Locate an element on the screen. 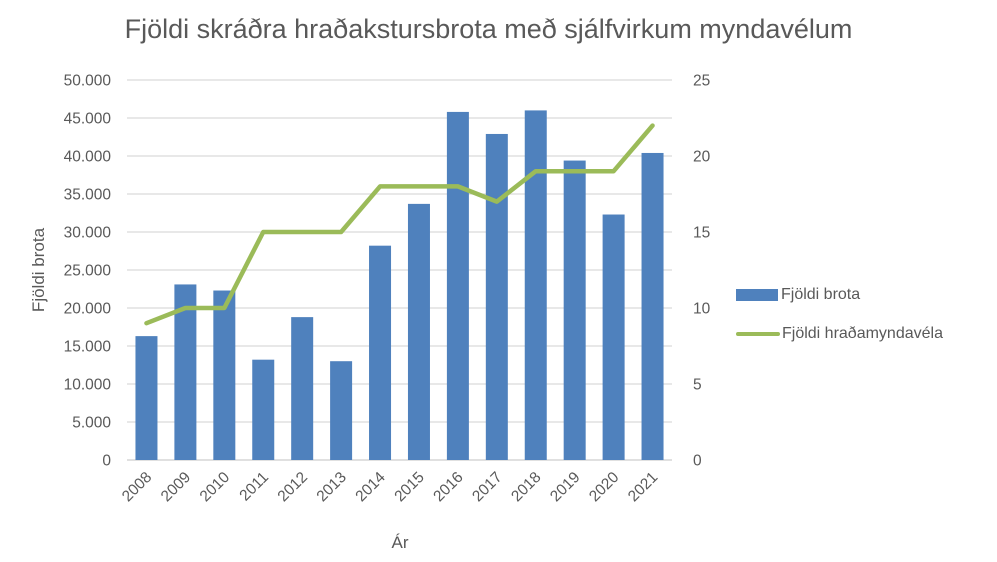 The image size is (997, 562). bar-2011 is located at coordinates (263, 409).